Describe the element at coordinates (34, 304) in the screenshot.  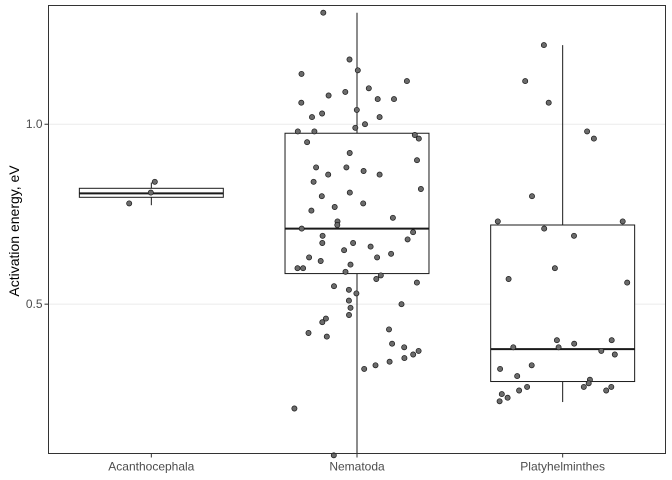
I see `y-tick-label: 0.5` at that location.